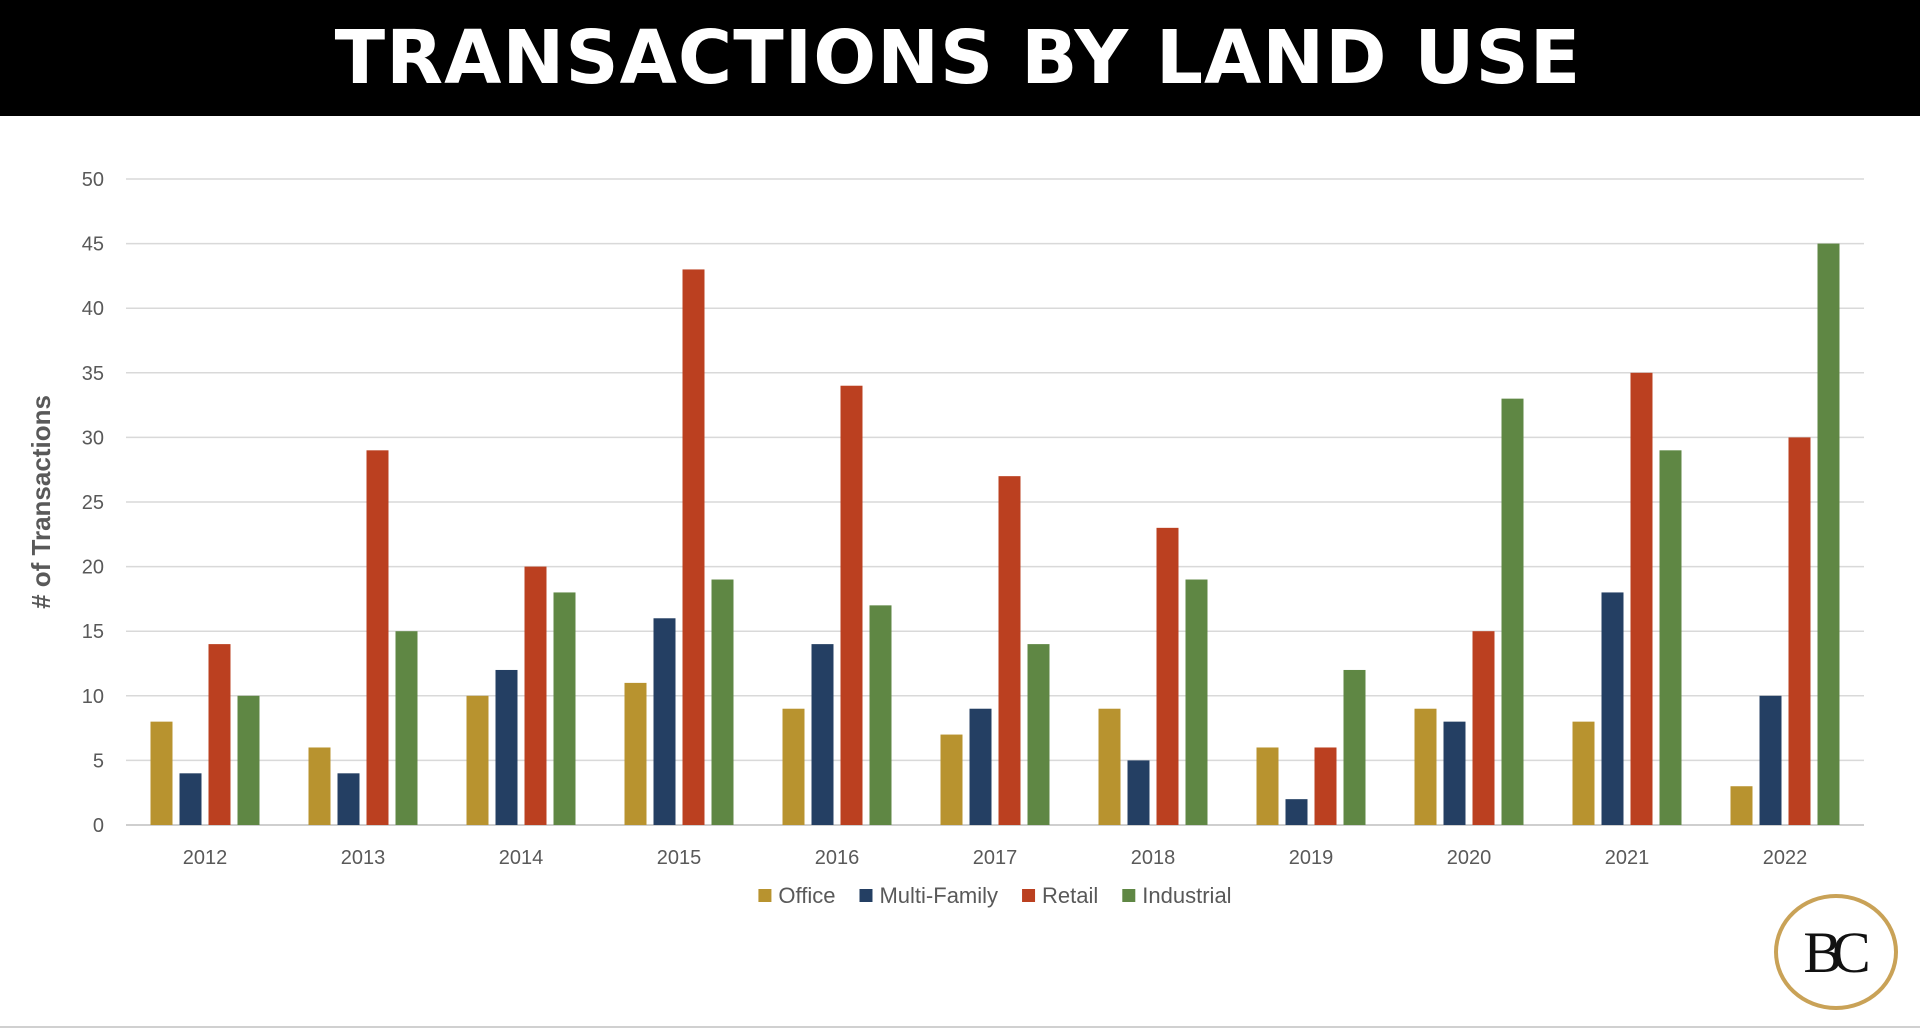 This screenshot has height=1030, width=1920. I want to click on bar-office-2016, so click(793, 766).